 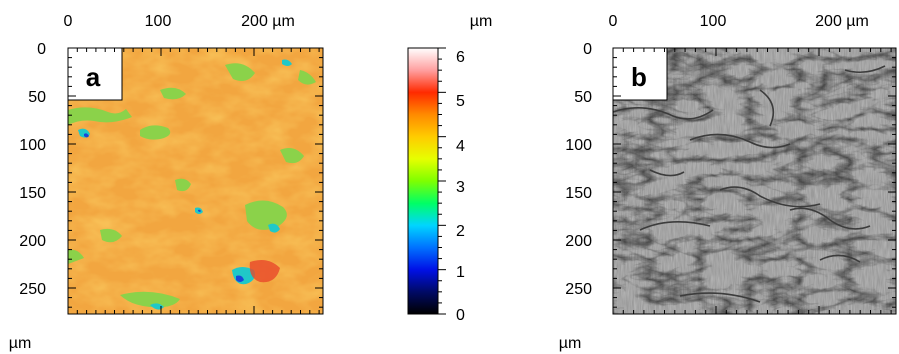 What do you see at coordinates (32, 145) in the screenshot?
I see `panel-a-y-tick-100: 100` at bounding box center [32, 145].